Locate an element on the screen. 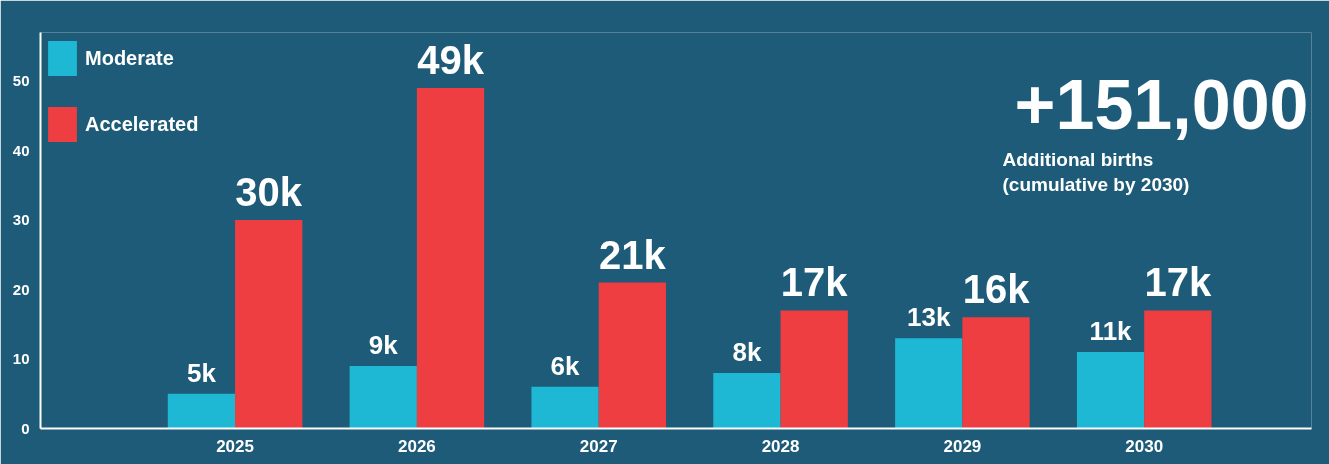 Image resolution: width=1329 pixels, height=464 pixels. data-label: 8k is located at coordinates (747, 351).